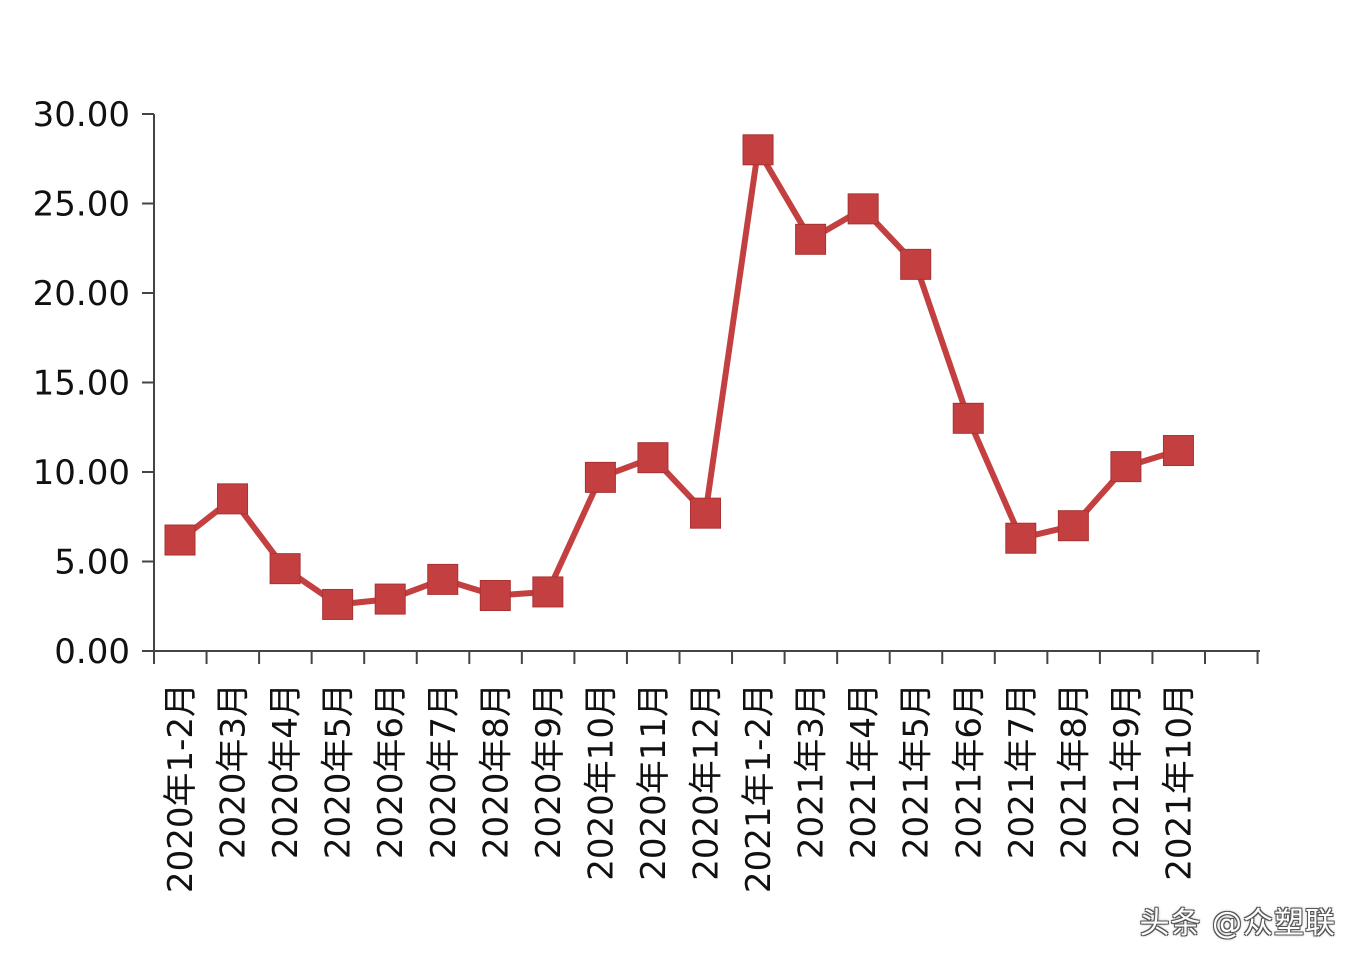  I want to click on watermark-text: 头条 @众塑联, so click(1237, 923).